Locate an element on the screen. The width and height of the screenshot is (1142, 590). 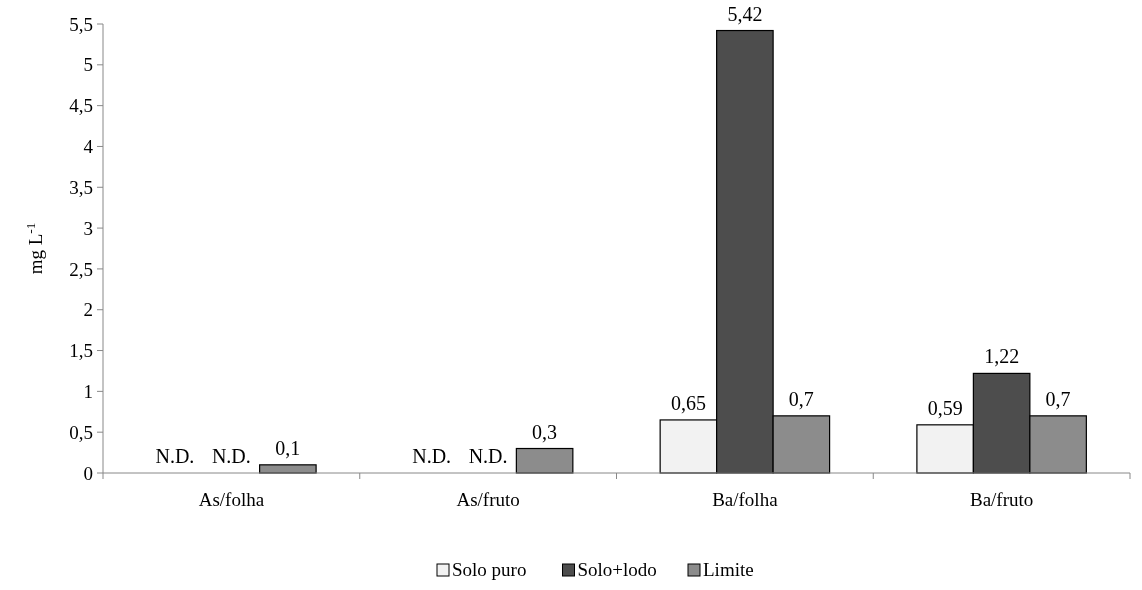
y-tick-label: 1,5 is located at coordinates (81, 351).